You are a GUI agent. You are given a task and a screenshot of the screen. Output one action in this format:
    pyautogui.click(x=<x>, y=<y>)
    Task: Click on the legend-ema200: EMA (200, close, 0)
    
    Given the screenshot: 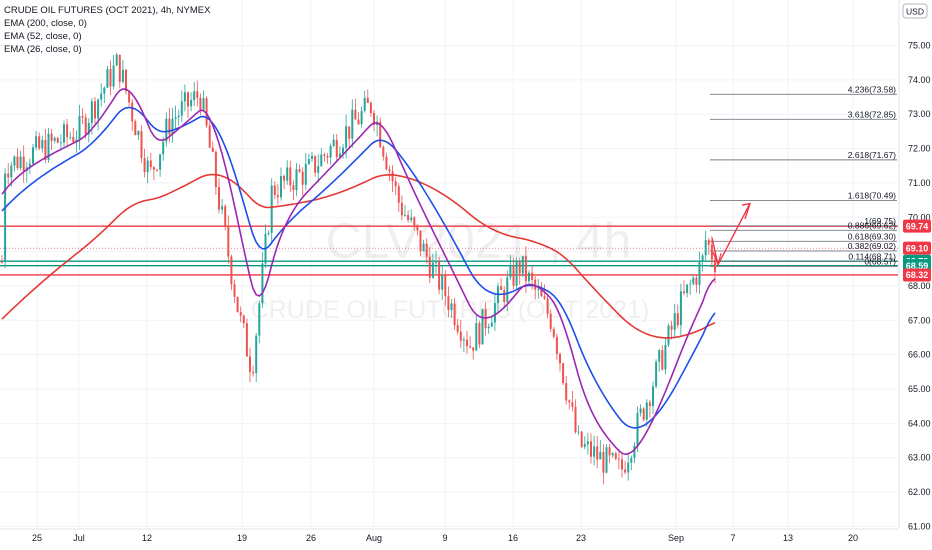 What is the action you would take?
    pyautogui.click(x=45, y=23)
    